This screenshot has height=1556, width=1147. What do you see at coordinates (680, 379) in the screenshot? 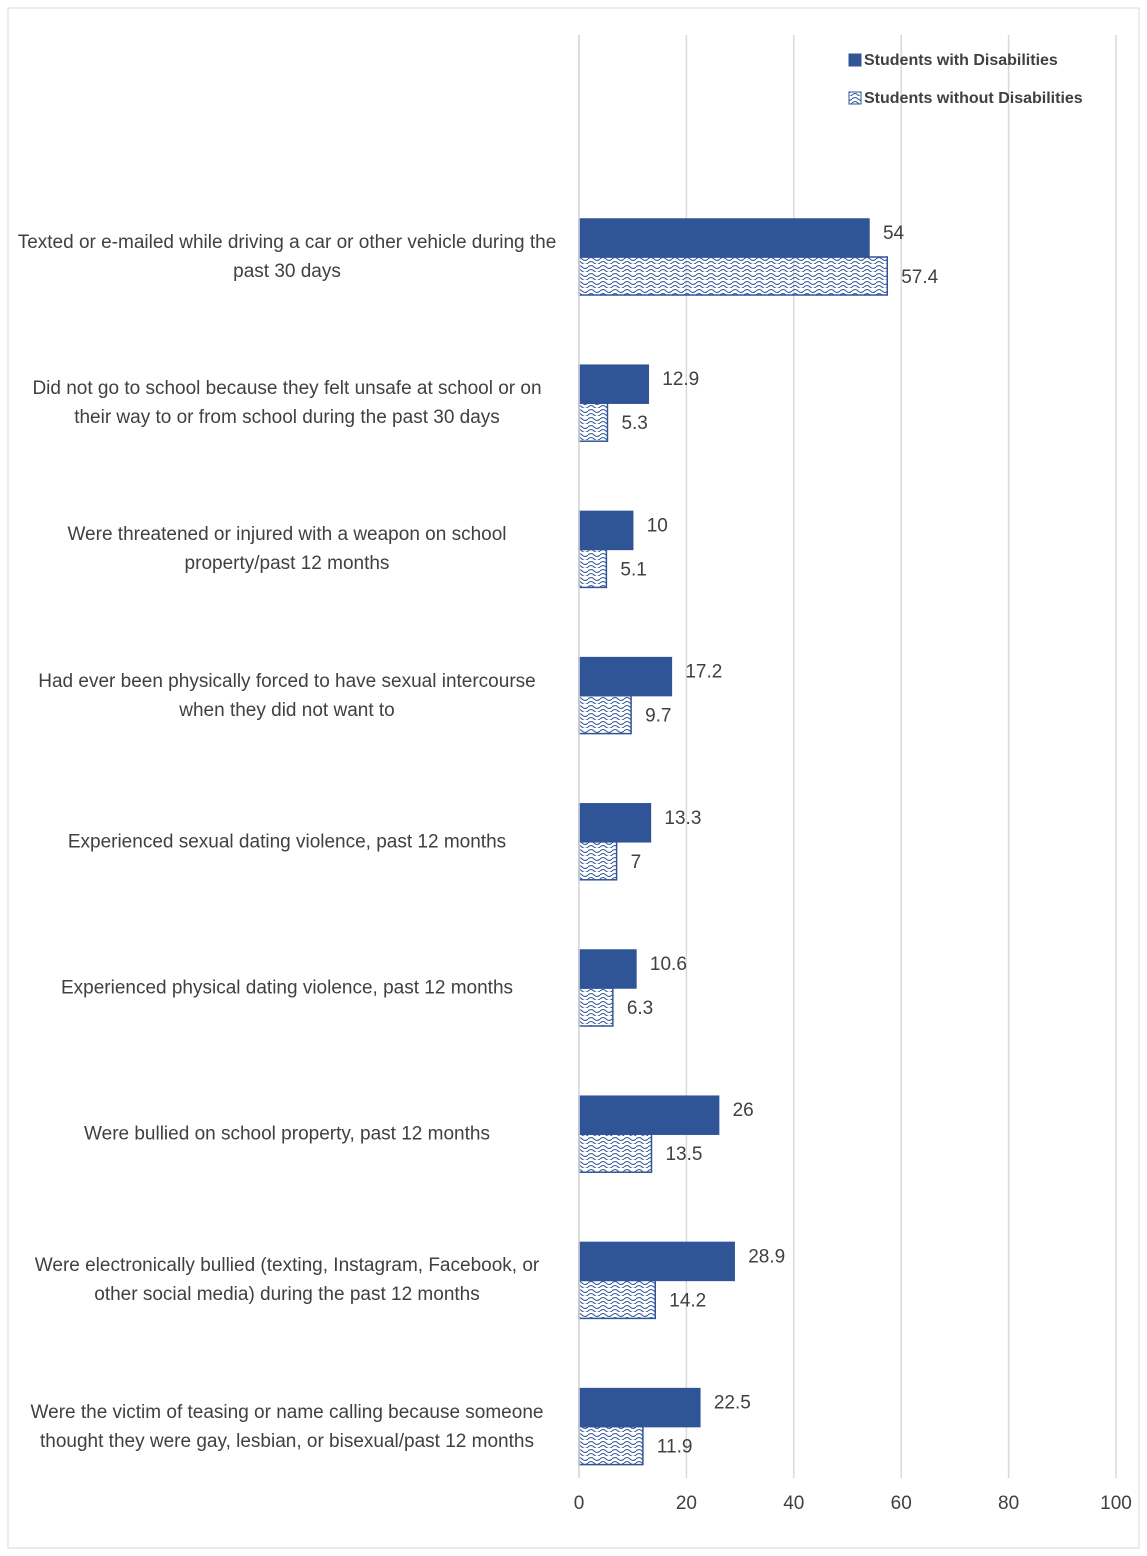
I see `data-label: 12.9` at bounding box center [680, 379].